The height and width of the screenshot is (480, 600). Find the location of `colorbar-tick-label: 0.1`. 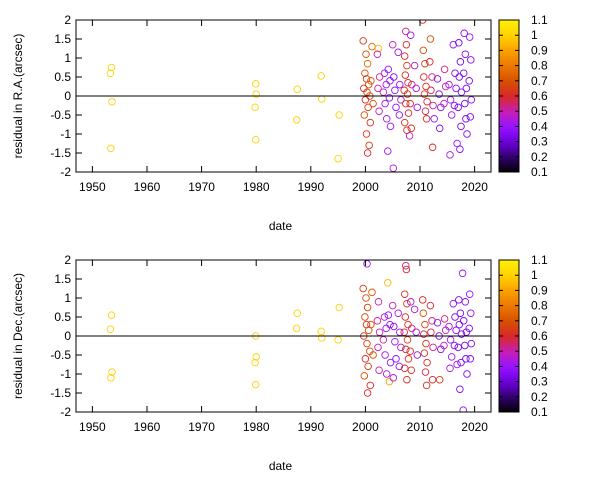

colorbar-tick-label: 0.1 is located at coordinates (539, 412).